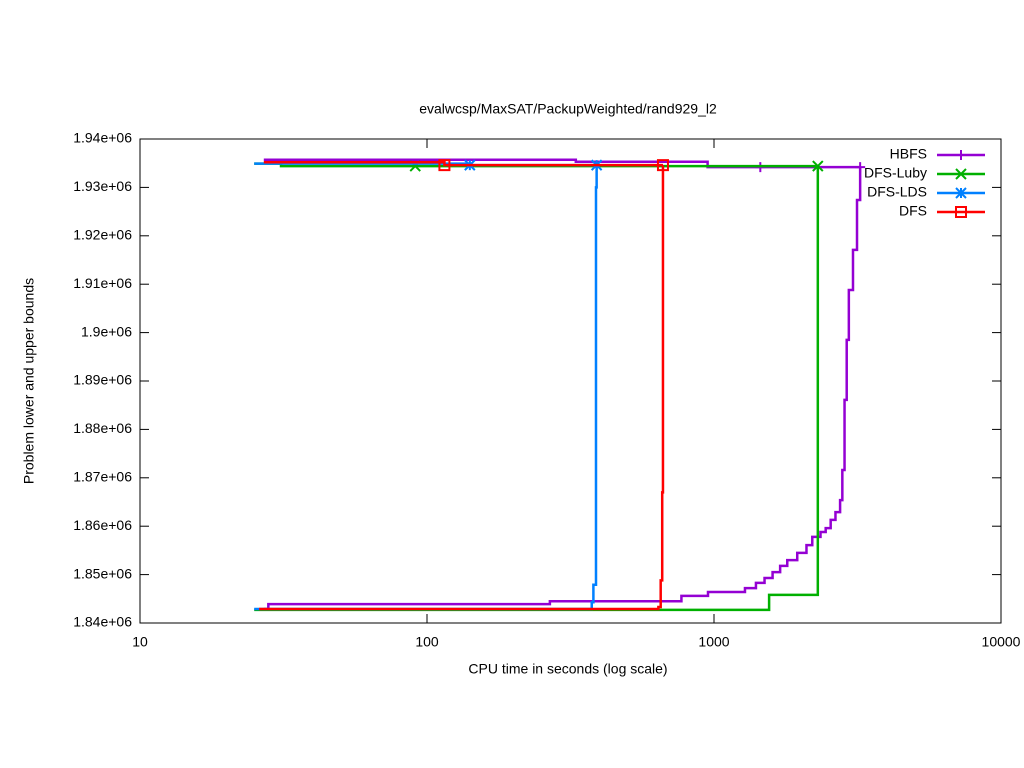  What do you see at coordinates (1001, 642) in the screenshot?
I see `x-tick-label: 10000` at bounding box center [1001, 642].